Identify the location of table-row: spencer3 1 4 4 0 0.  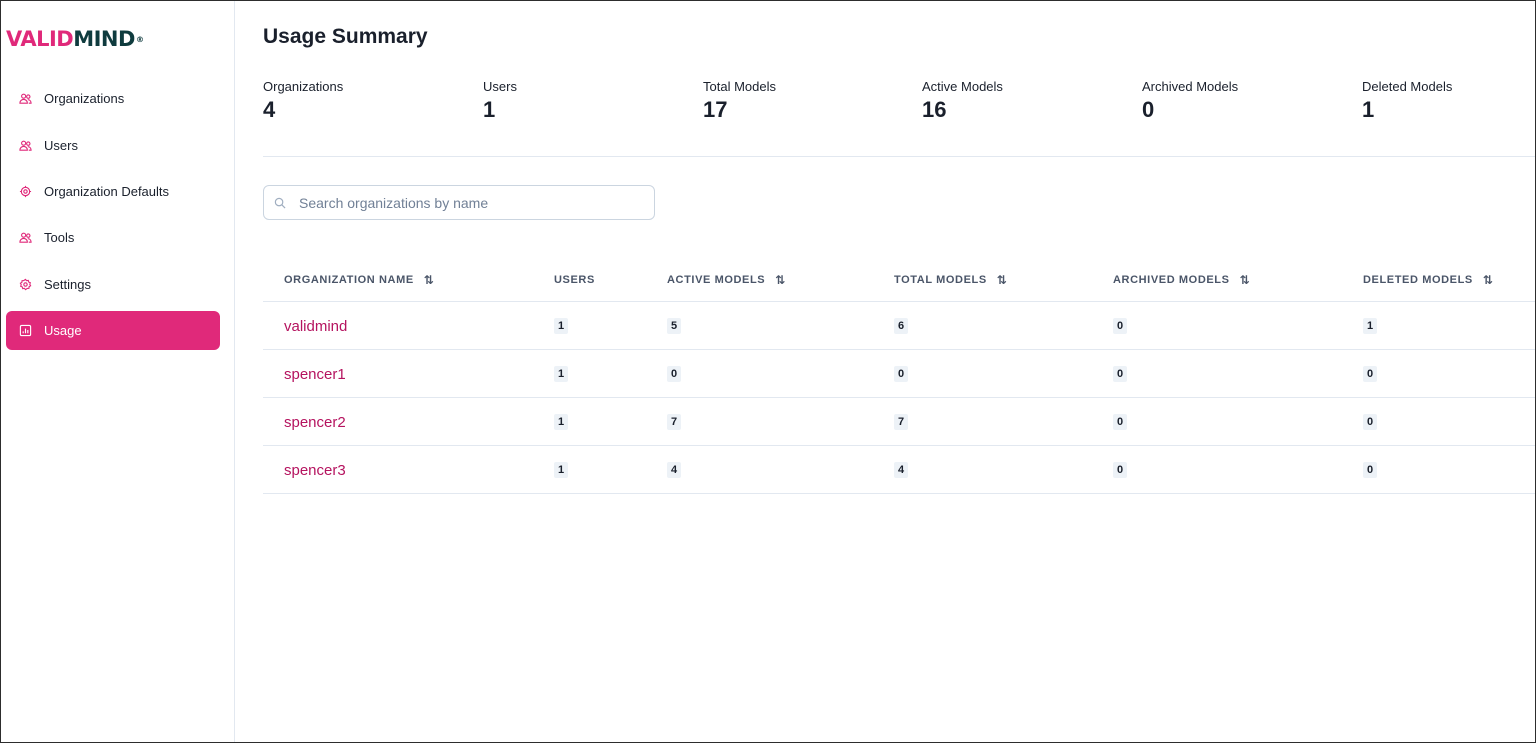
(899, 470).